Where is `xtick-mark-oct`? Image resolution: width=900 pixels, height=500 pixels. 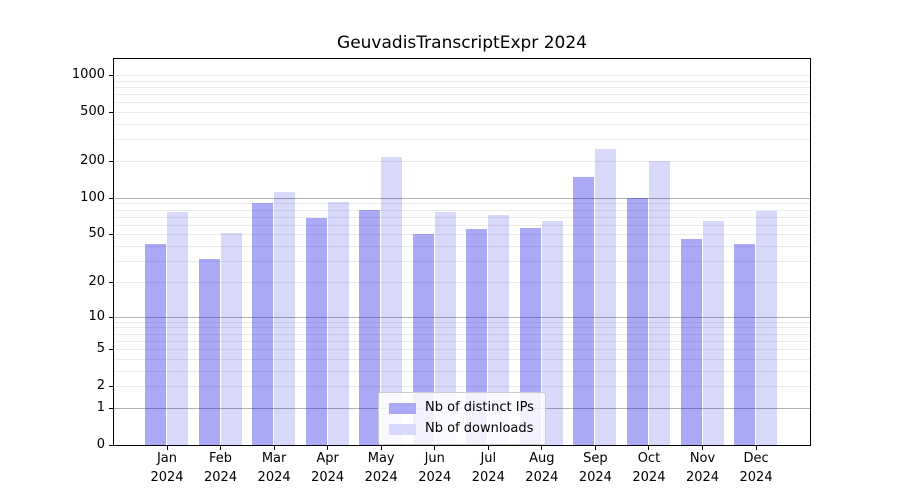
xtick-mark-oct is located at coordinates (649, 448).